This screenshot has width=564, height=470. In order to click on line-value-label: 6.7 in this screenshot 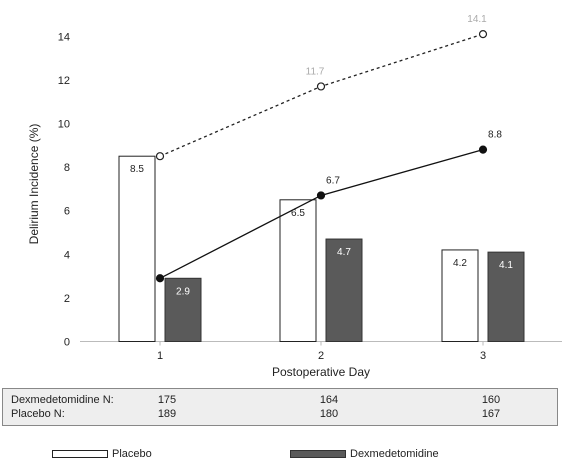, I will do `click(333, 180)`.